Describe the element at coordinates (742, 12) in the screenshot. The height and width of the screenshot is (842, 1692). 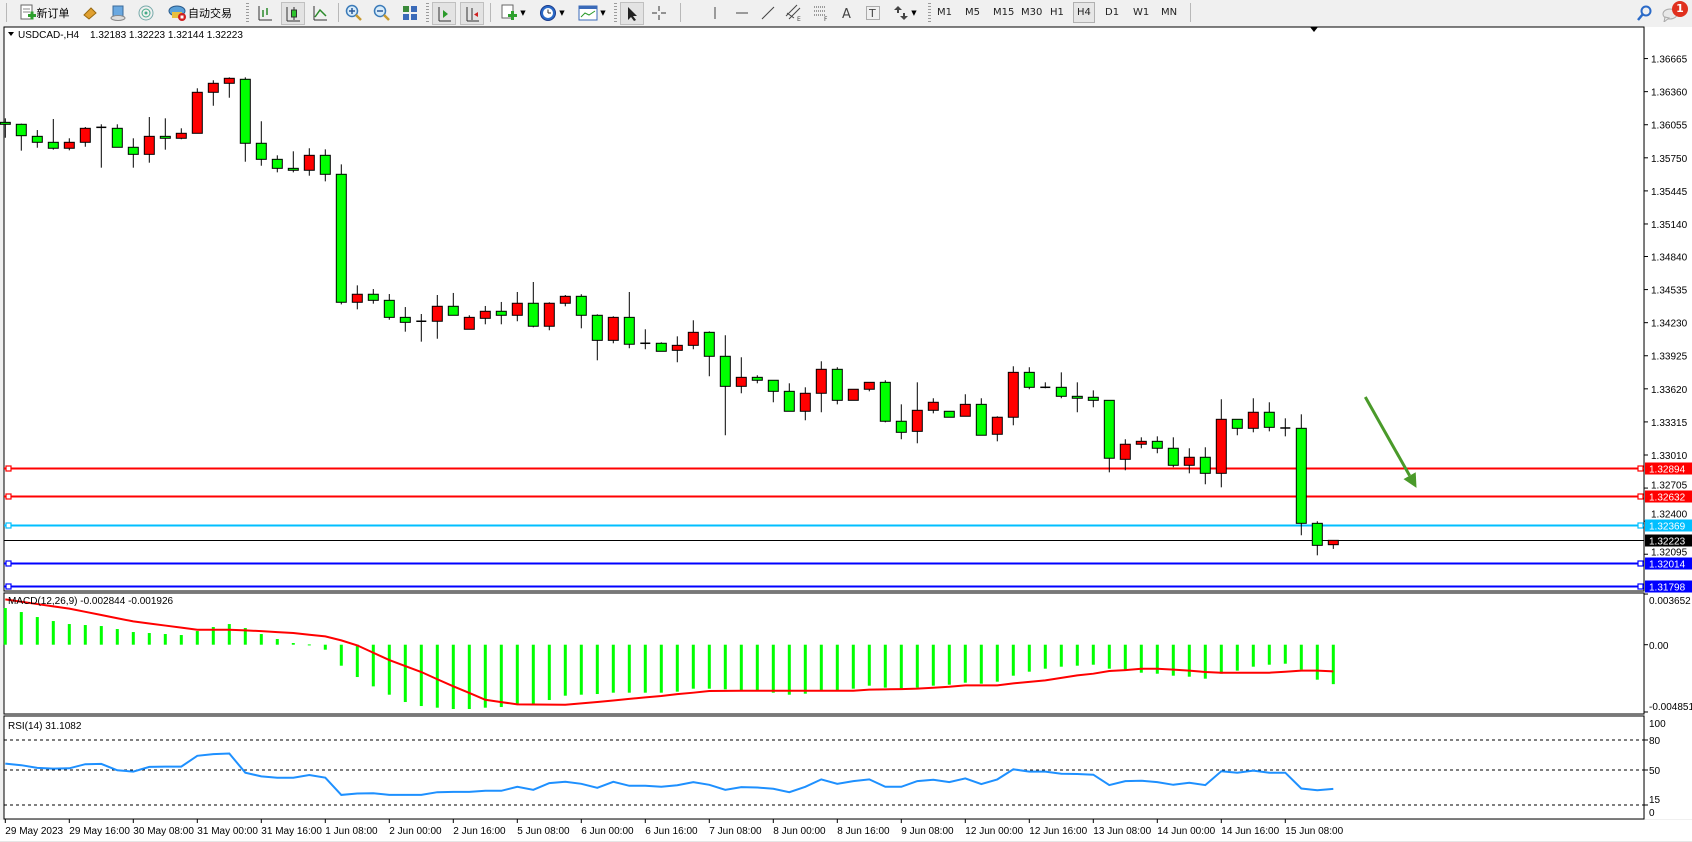
I see `horizontal-line-button` at that location.